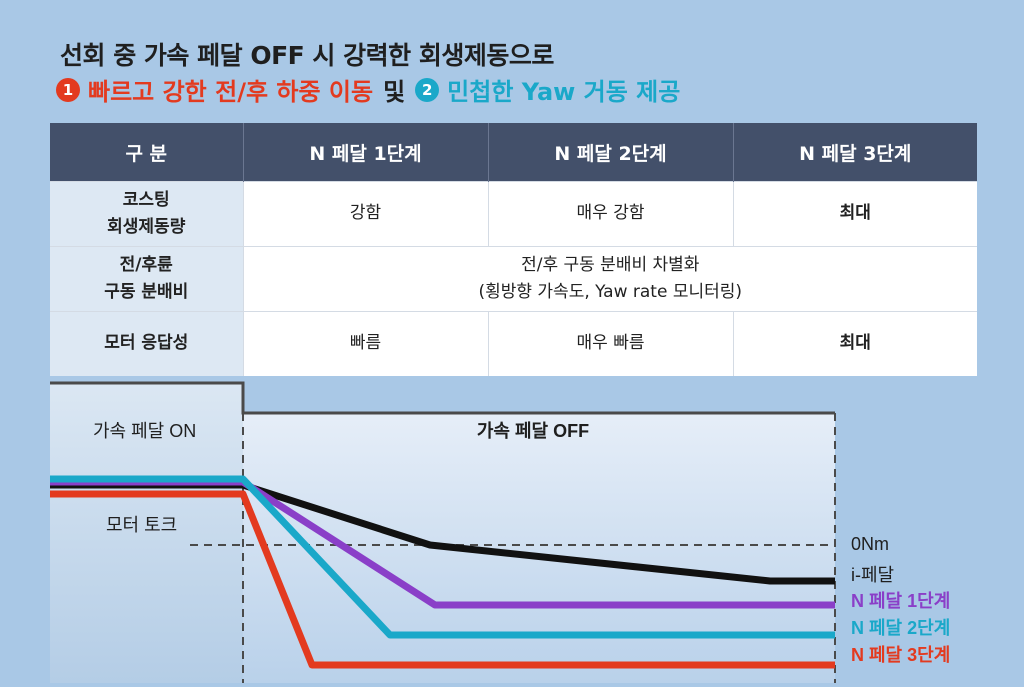  I want to click on number-badge-1: 1, so click(68, 89).